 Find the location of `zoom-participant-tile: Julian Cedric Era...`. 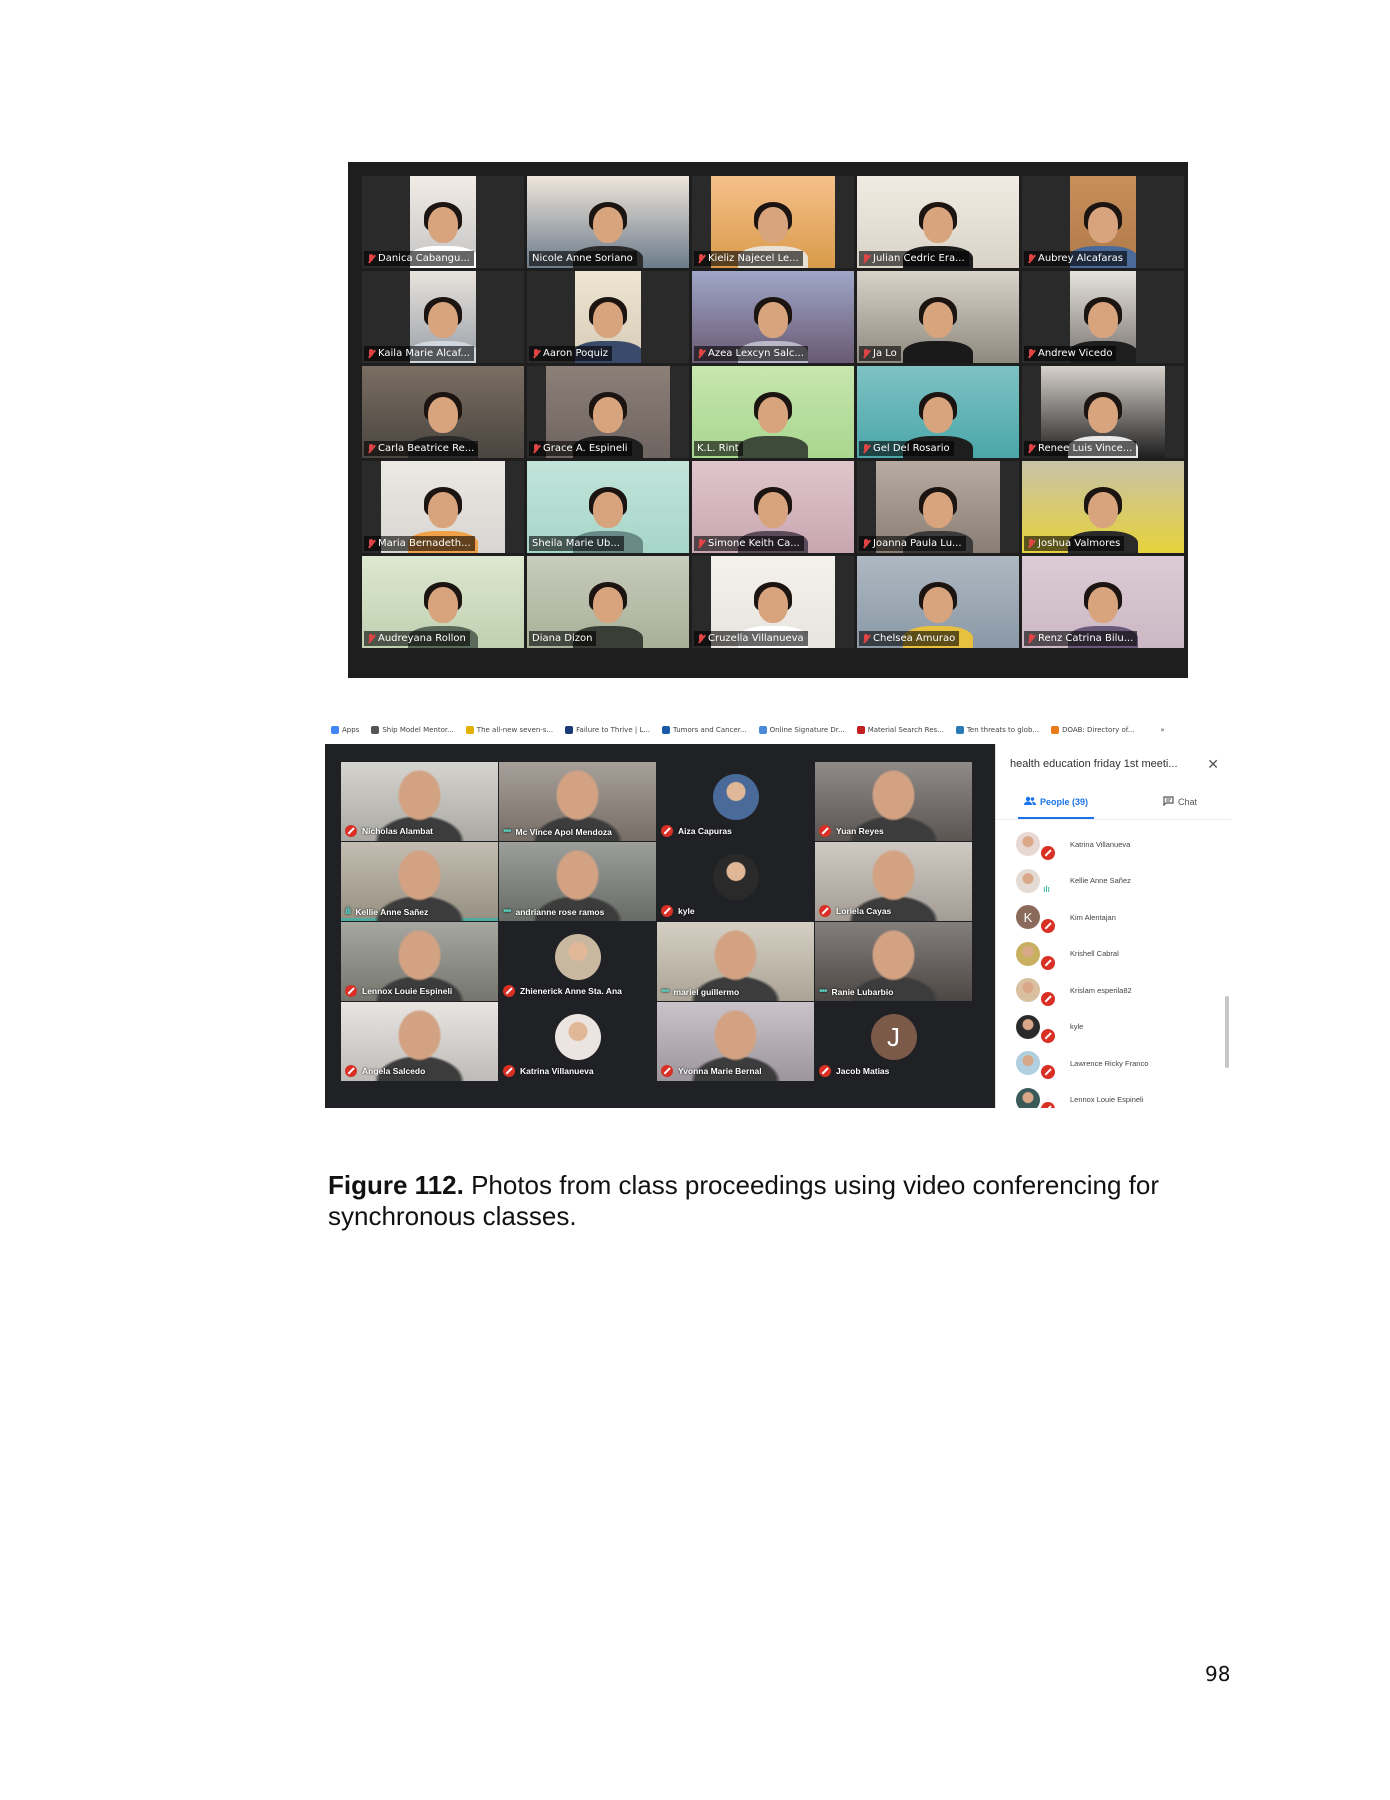

zoom-participant-tile: Julian Cedric Era... is located at coordinates (938, 222).